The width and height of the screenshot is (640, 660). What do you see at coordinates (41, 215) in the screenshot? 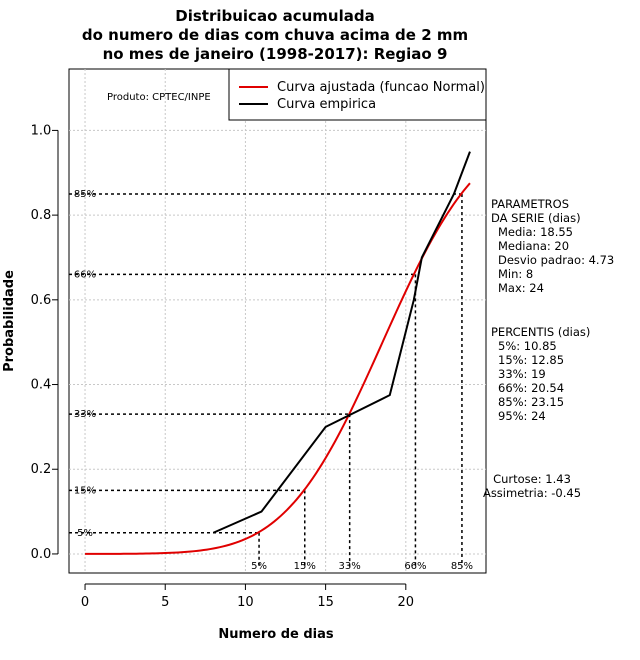
I see `y-tick-label: 0.8` at bounding box center [41, 215].